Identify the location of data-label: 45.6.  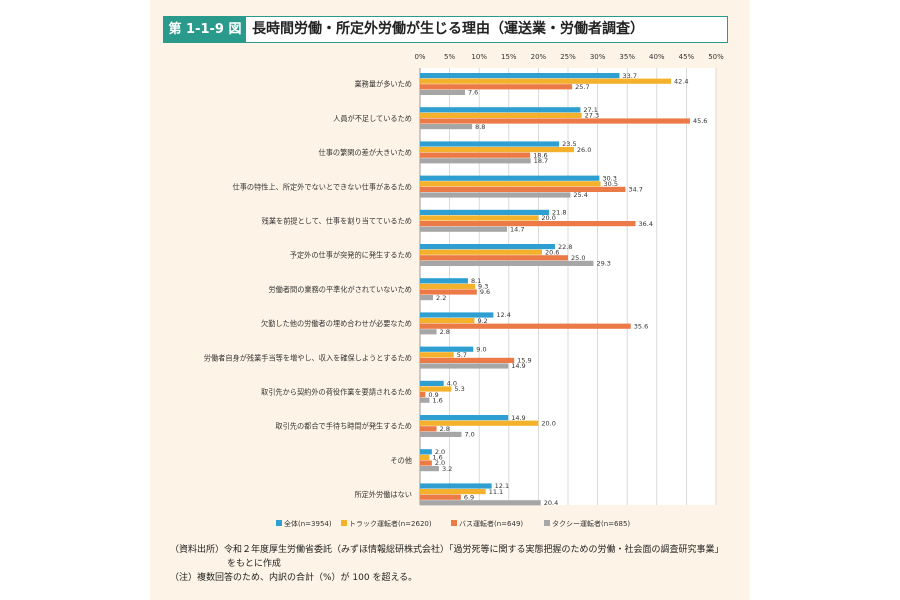
(700, 121).